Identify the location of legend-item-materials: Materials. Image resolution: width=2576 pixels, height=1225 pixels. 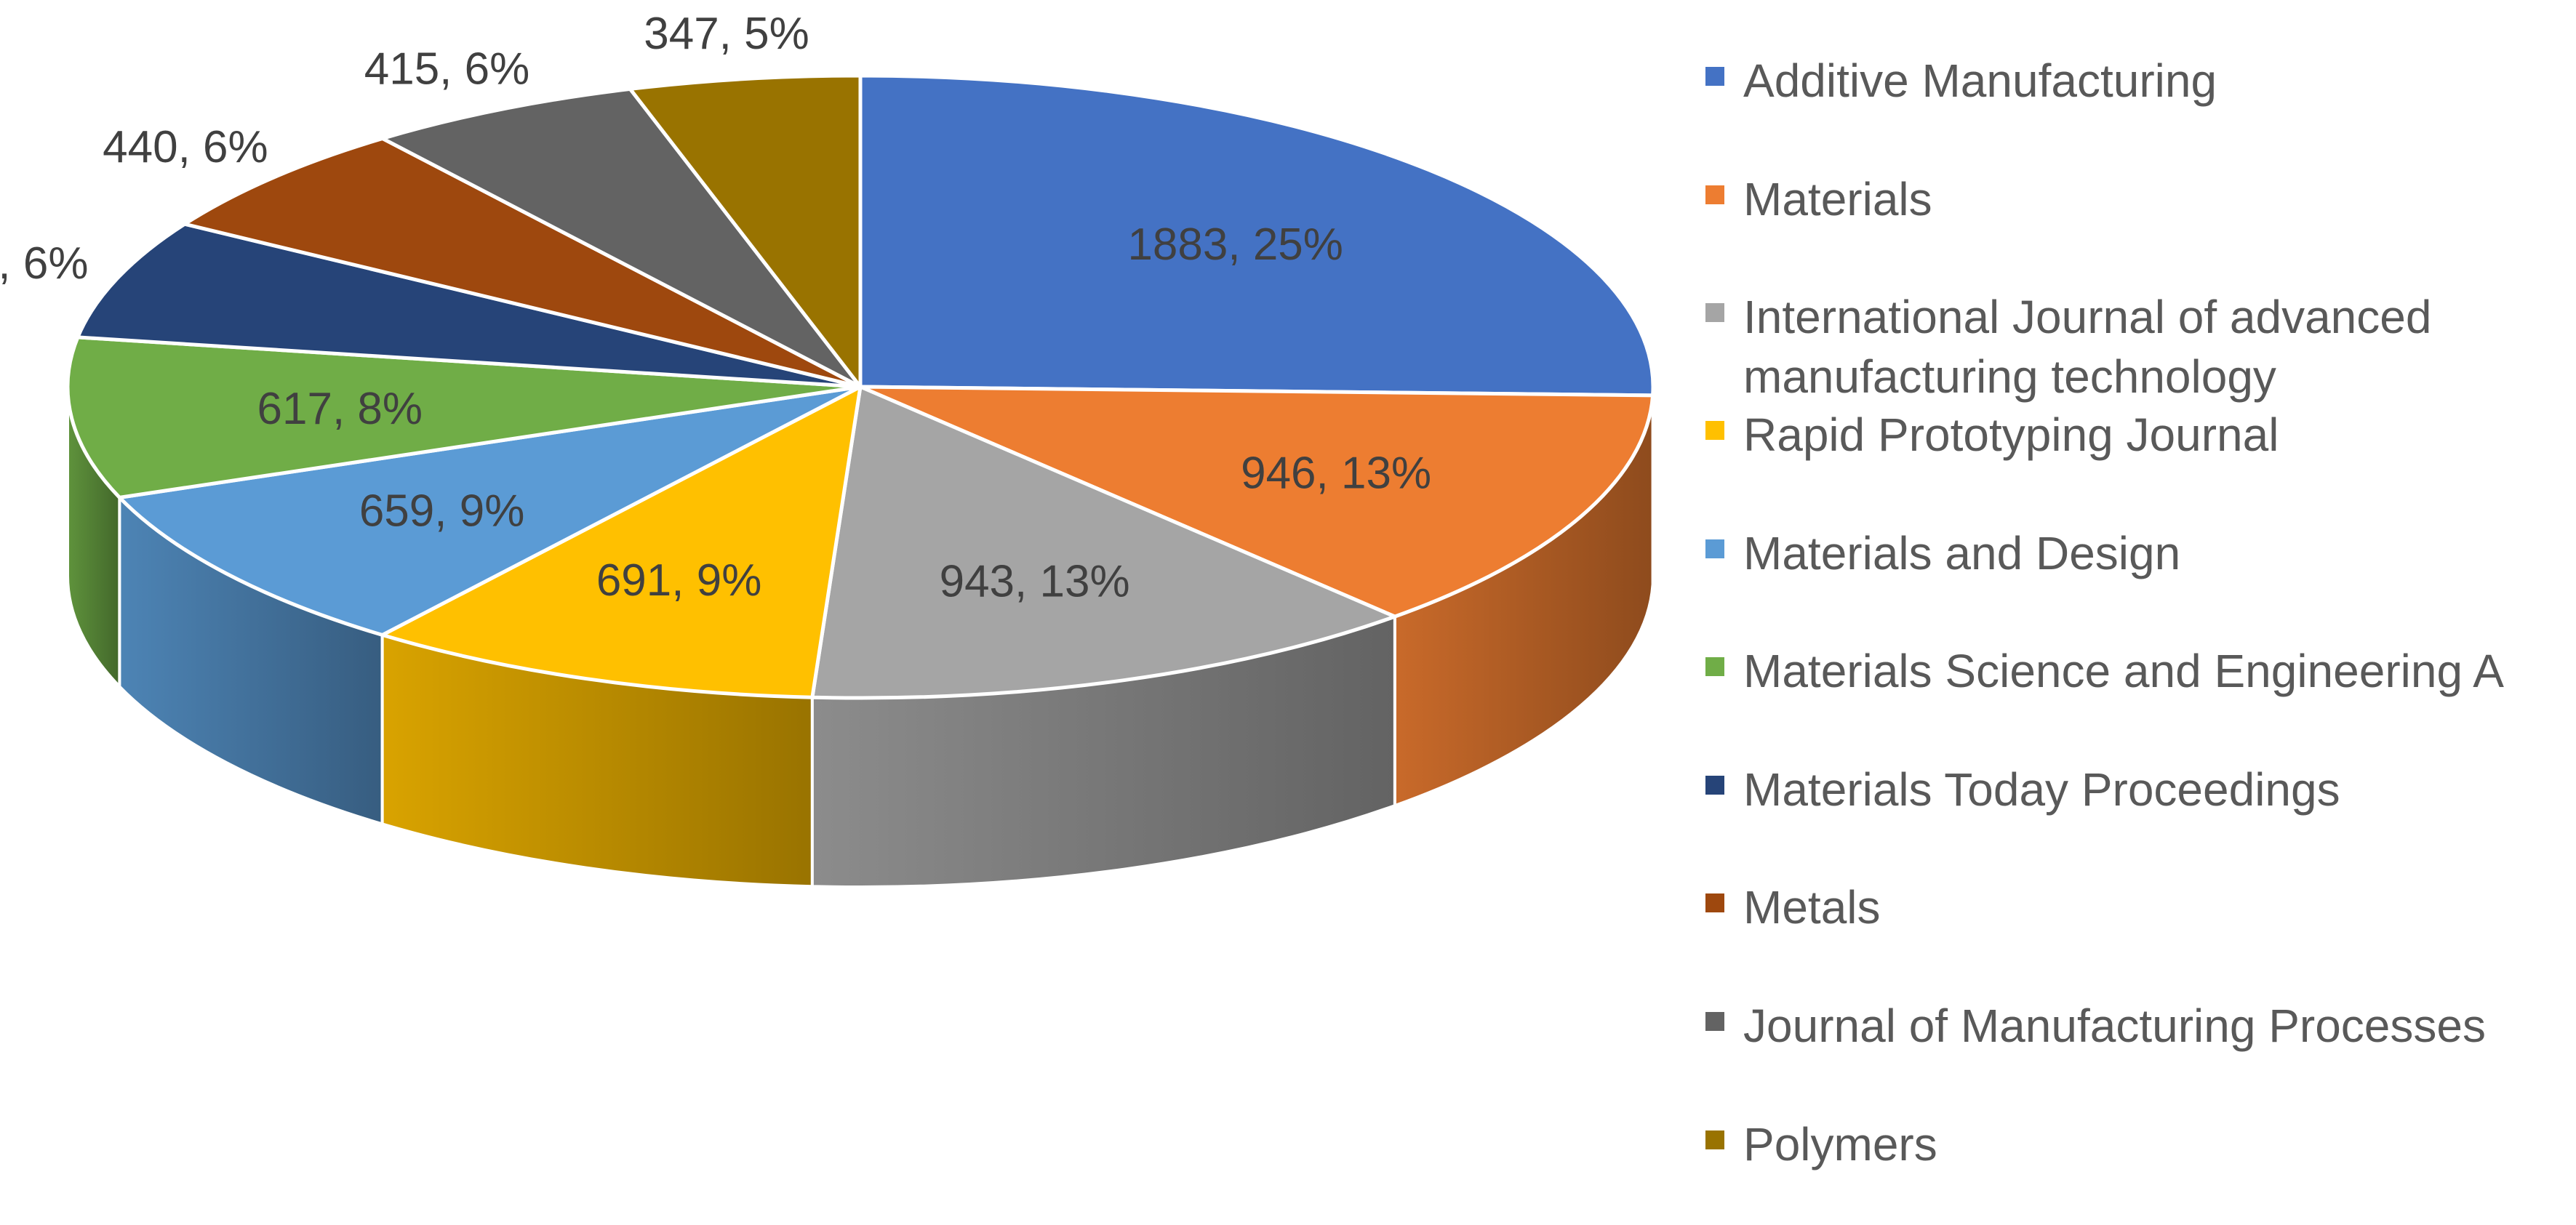
(2131, 199).